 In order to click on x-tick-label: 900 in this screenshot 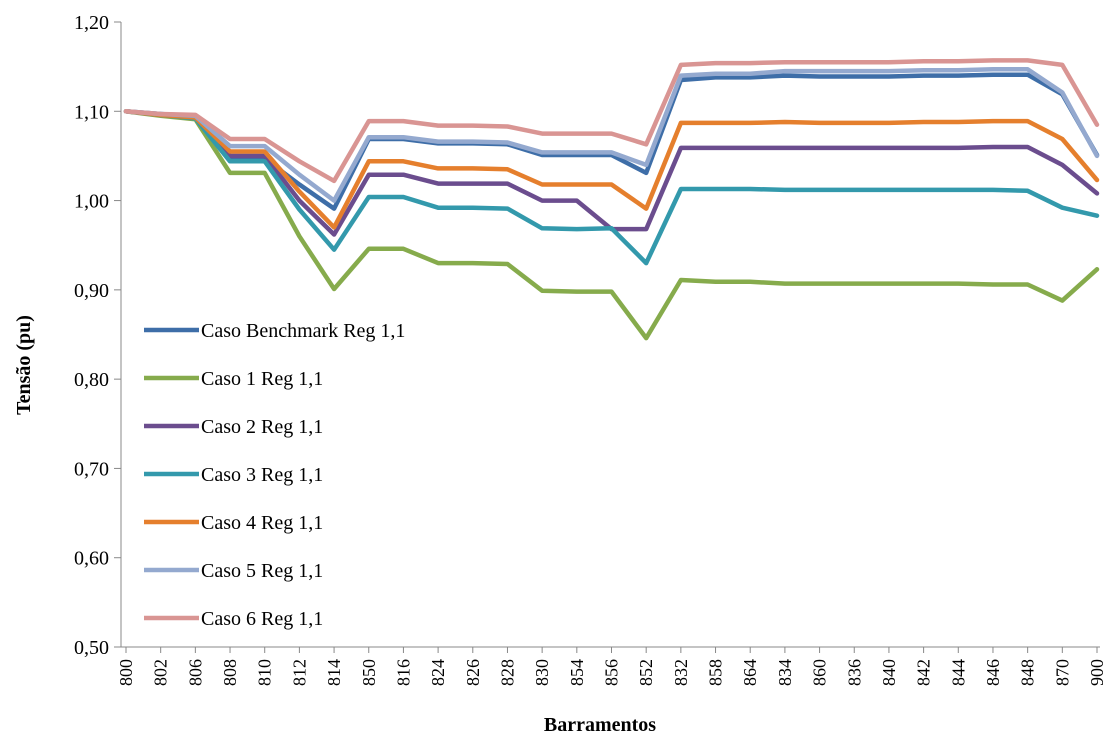, I will do `click(1097, 672)`.